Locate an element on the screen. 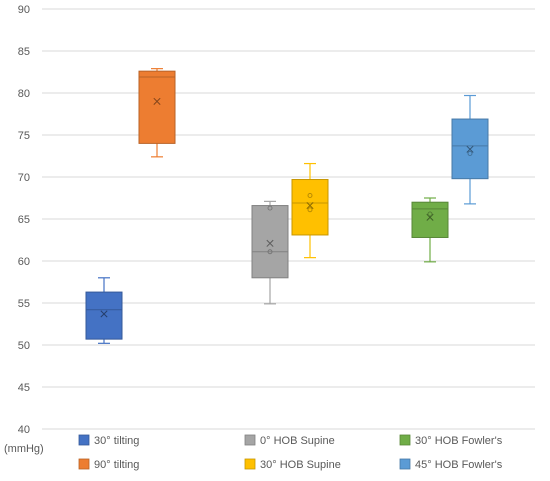 Image resolution: width=550 pixels, height=481 pixels. legend-item: 45° HOB Fowler's is located at coordinates (451, 464).